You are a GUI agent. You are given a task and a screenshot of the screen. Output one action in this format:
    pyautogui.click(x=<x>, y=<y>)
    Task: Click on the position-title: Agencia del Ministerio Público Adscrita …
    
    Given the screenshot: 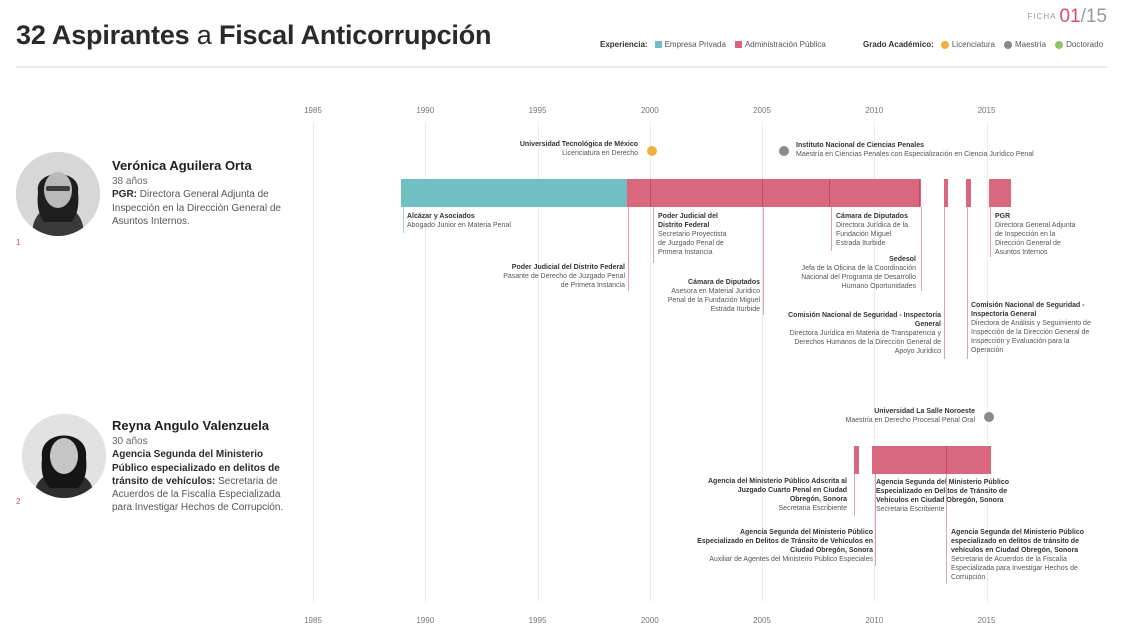 What is the action you would take?
    pyautogui.click(x=777, y=491)
    